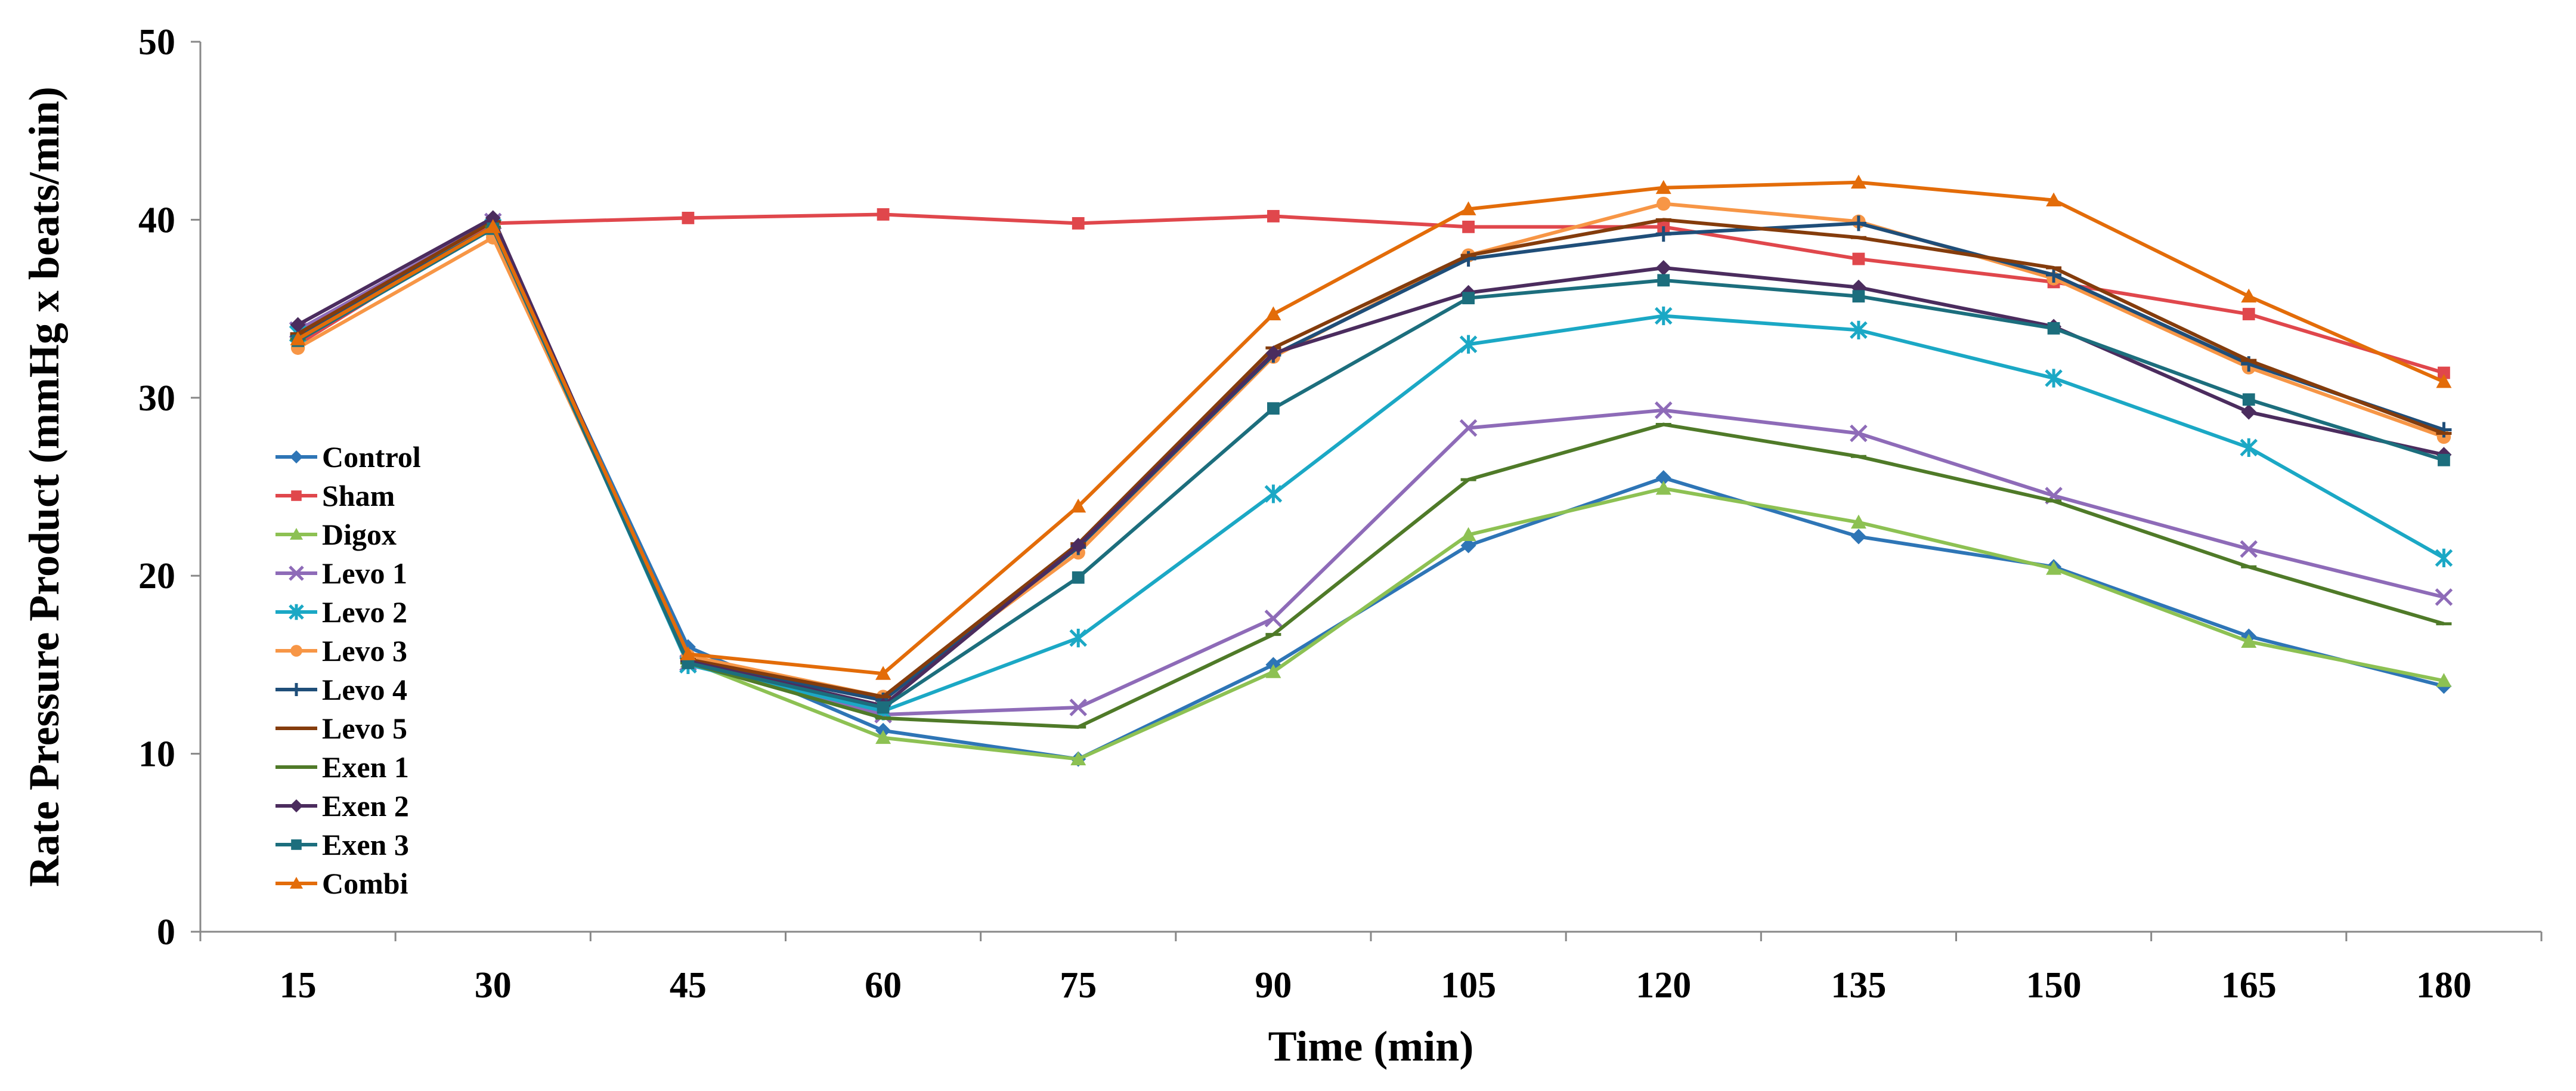 The image size is (2576, 1091). What do you see at coordinates (44, 486) in the screenshot?
I see `y-axis-title: Rate Pressure Product (mmHg x beats/min)` at bounding box center [44, 486].